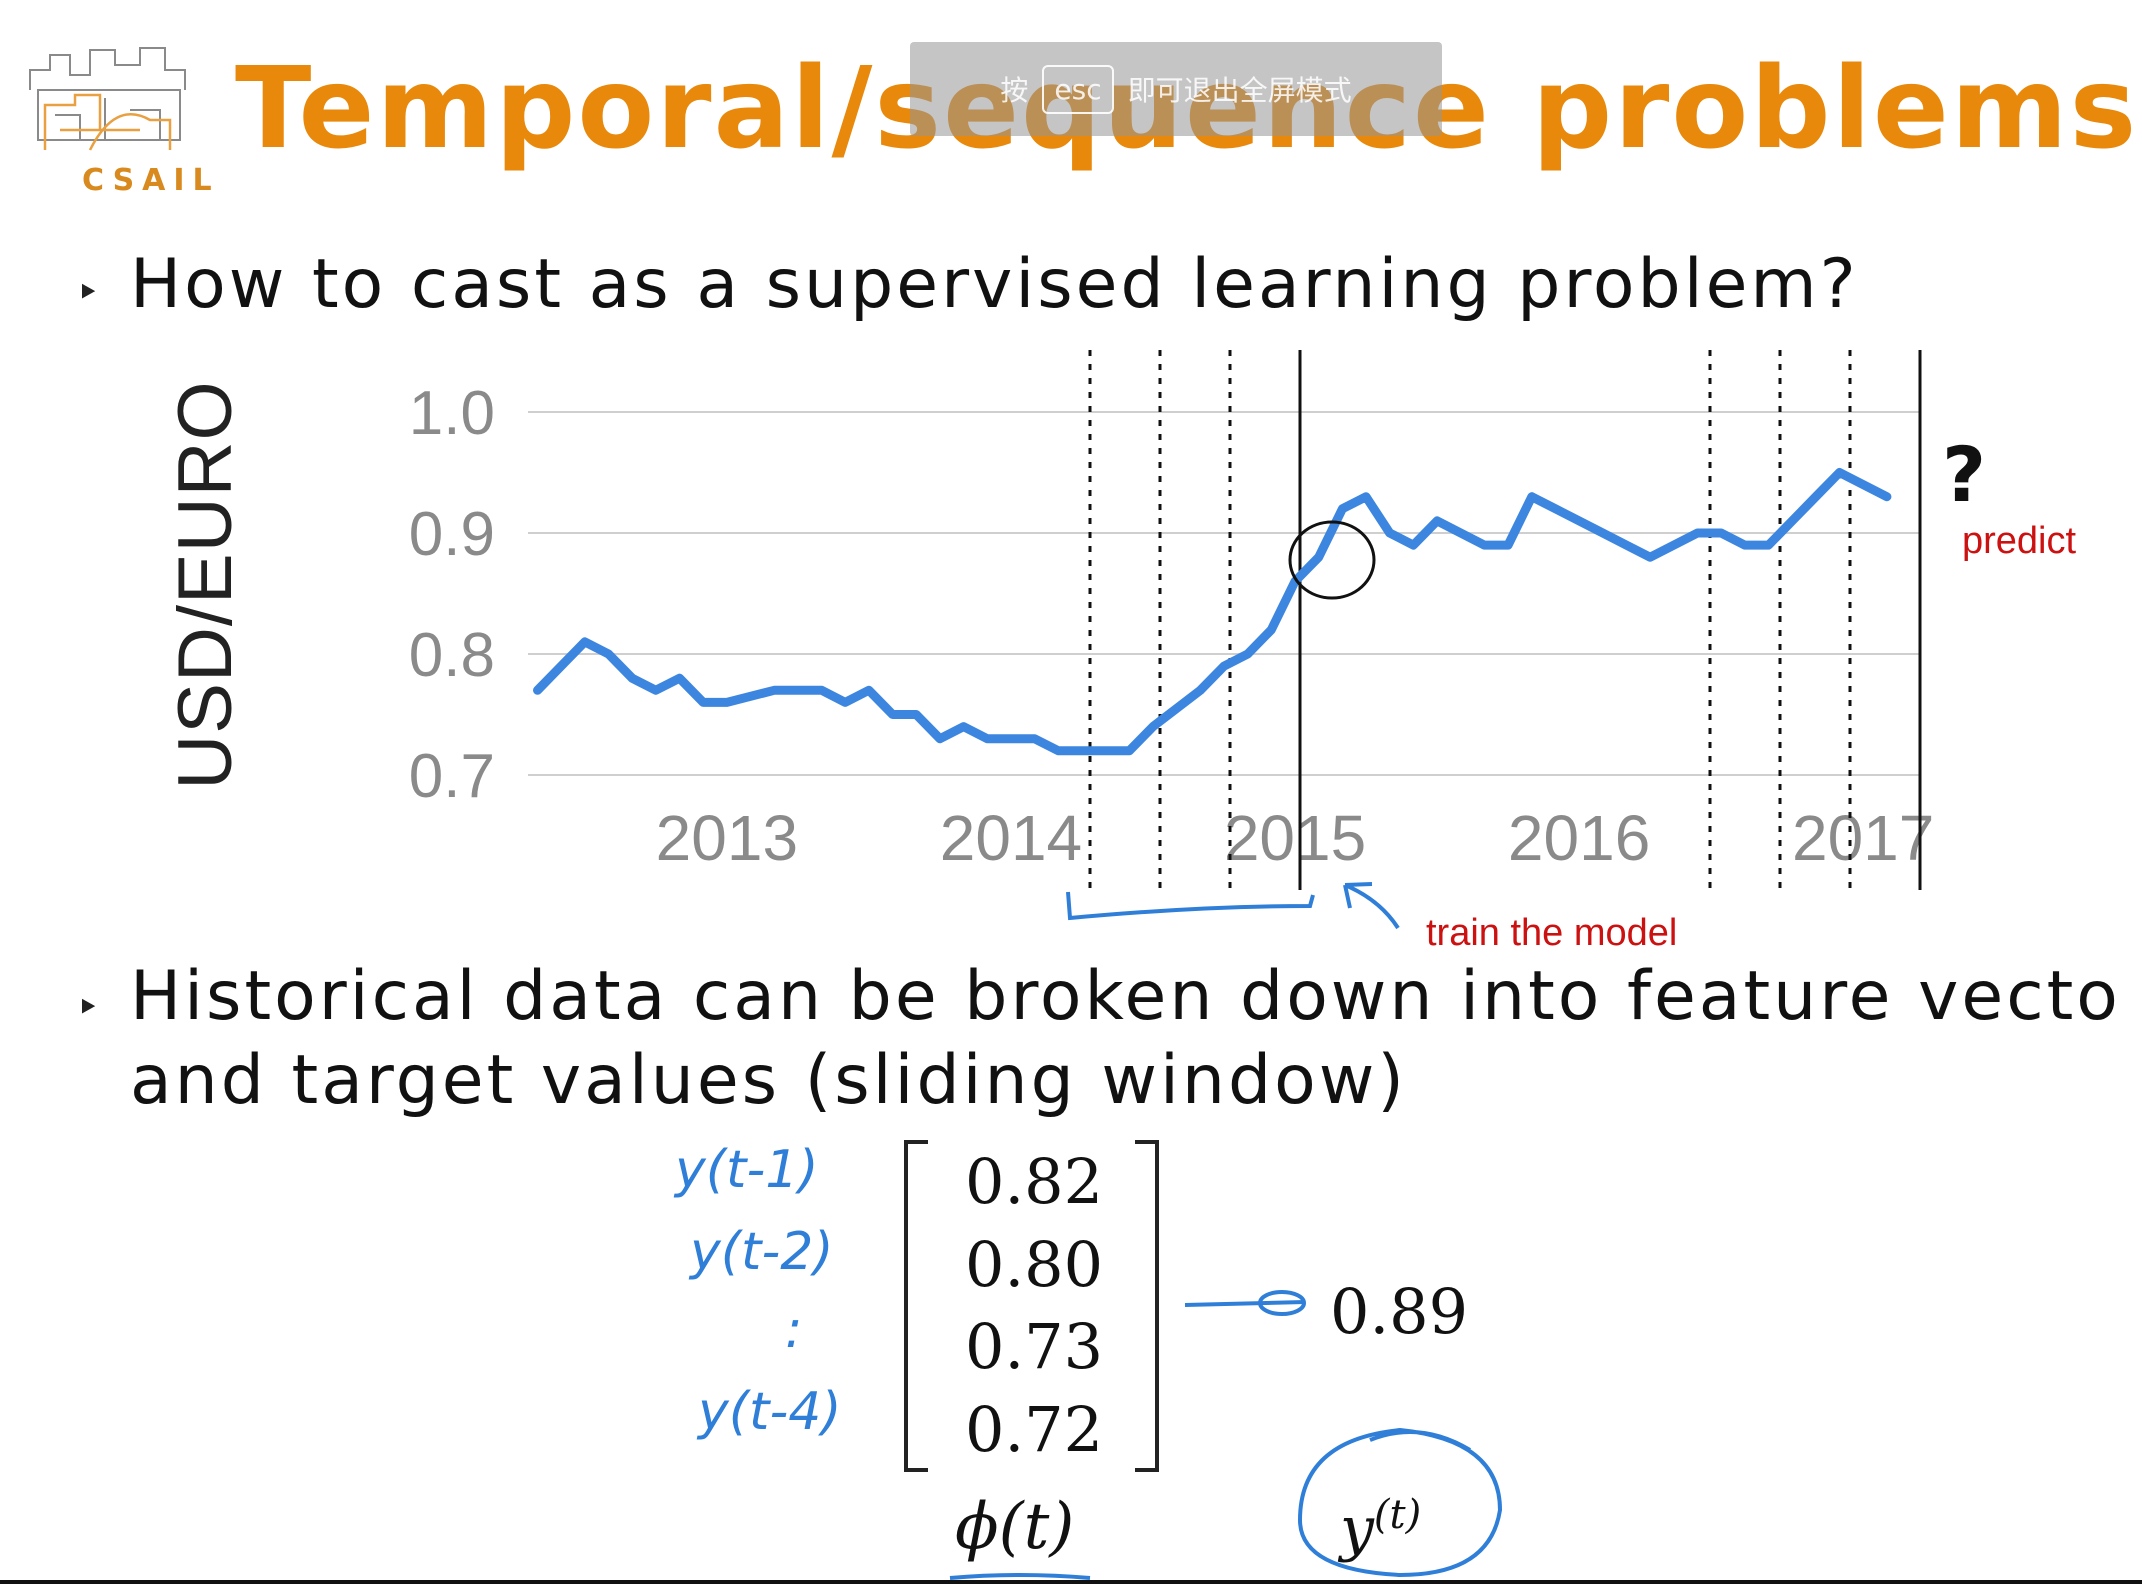 The width and height of the screenshot is (2142, 1584). Describe the element at coordinates (452, 655) in the screenshot. I see `y-tick-label: 0.8` at that location.